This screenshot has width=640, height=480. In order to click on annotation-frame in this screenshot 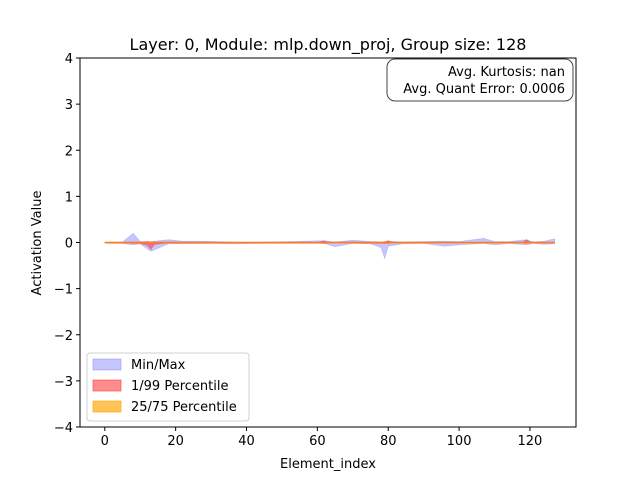, I will do `click(480, 80)`.